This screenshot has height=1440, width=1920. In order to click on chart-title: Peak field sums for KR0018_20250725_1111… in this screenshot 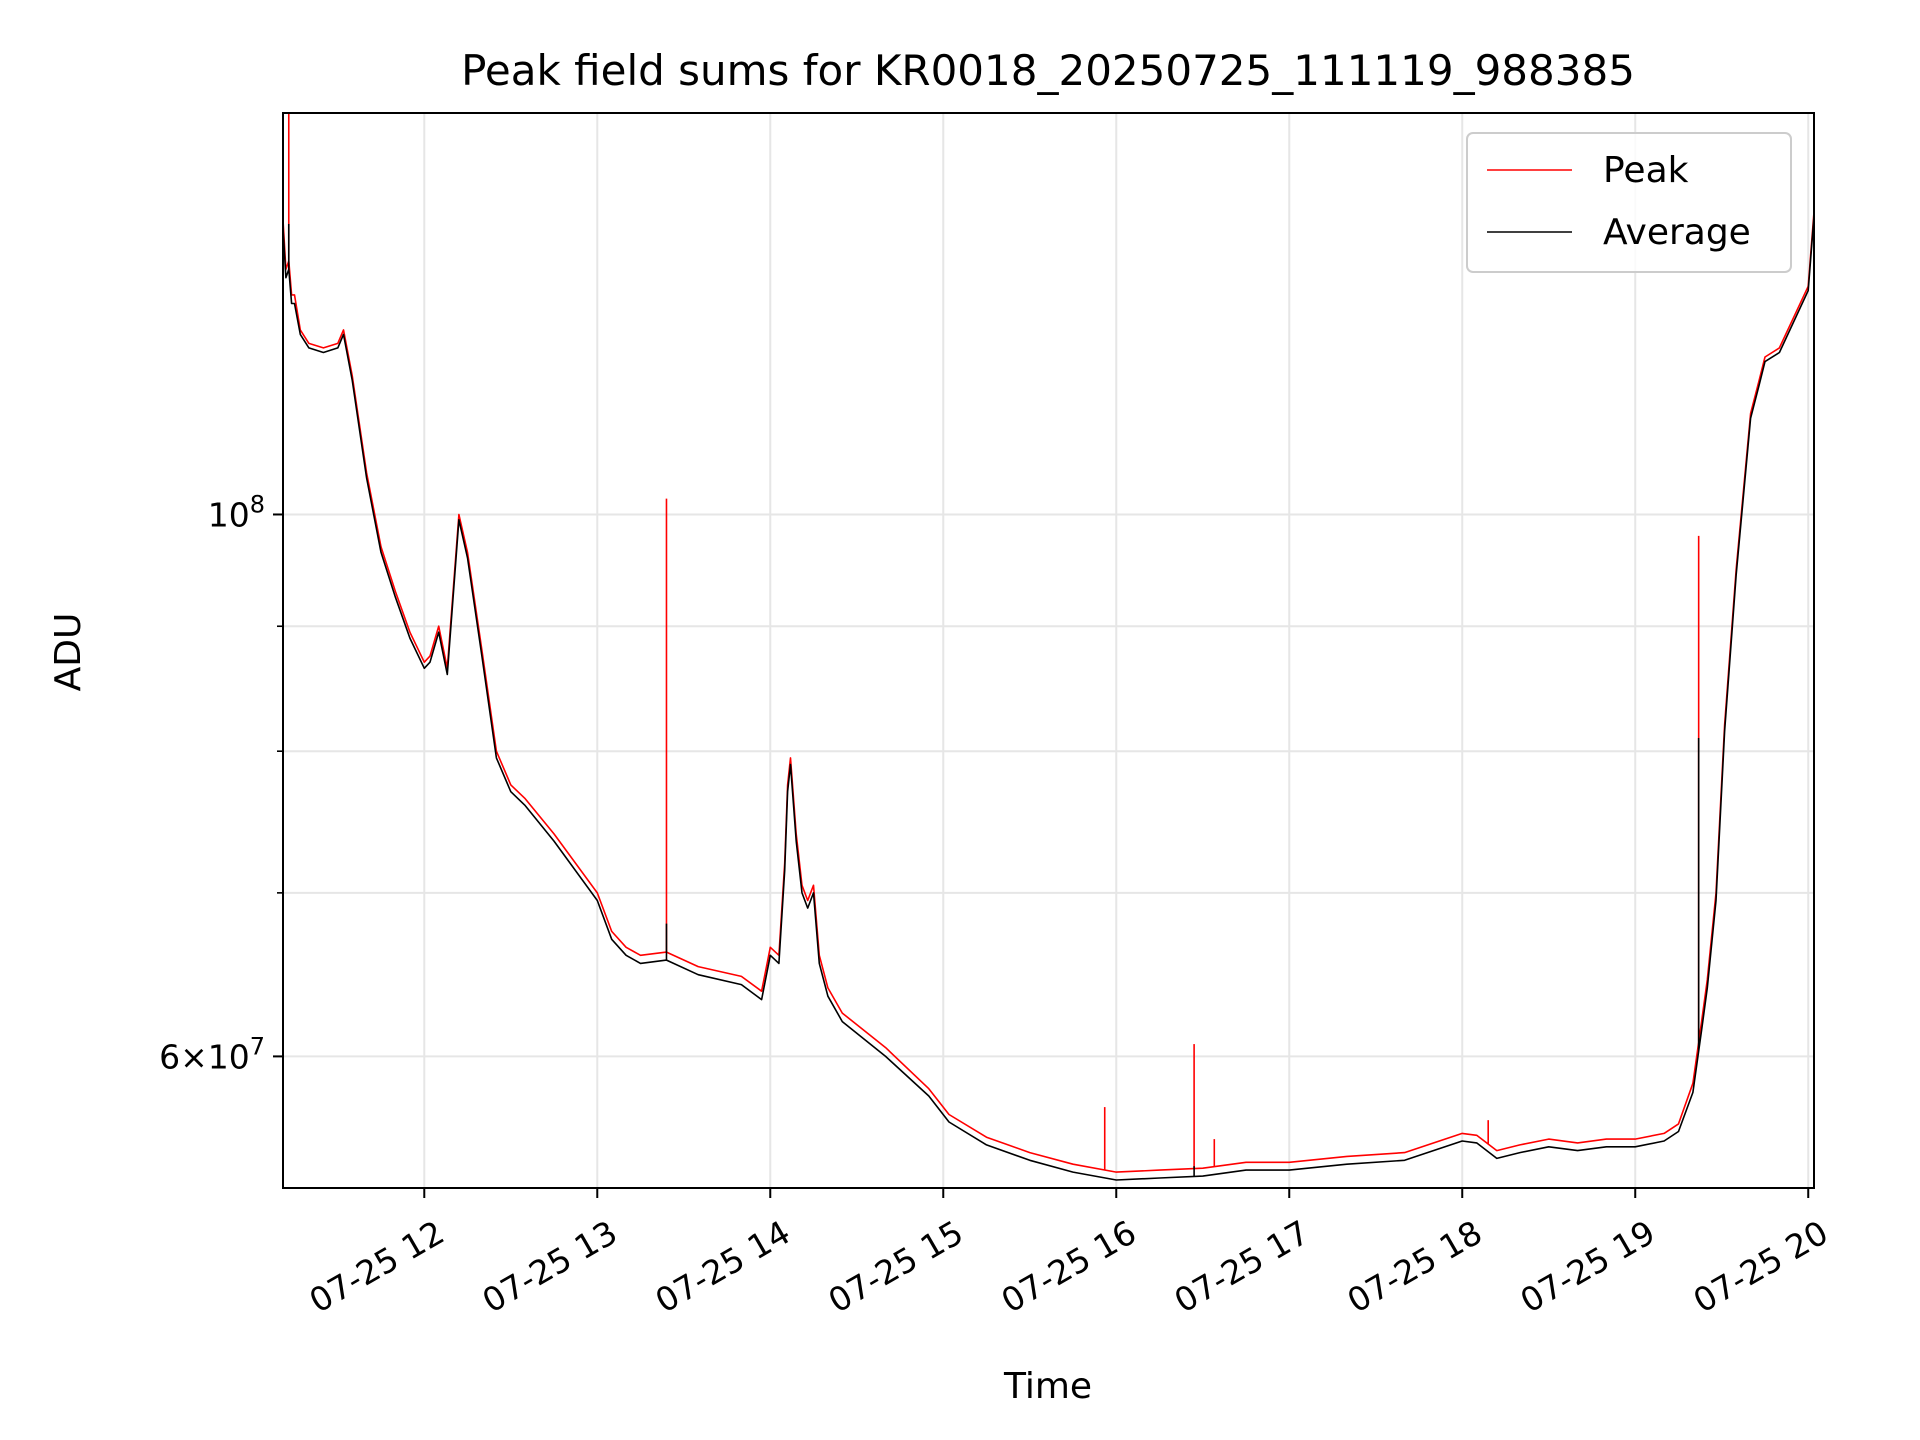, I will do `click(1048, 70)`.